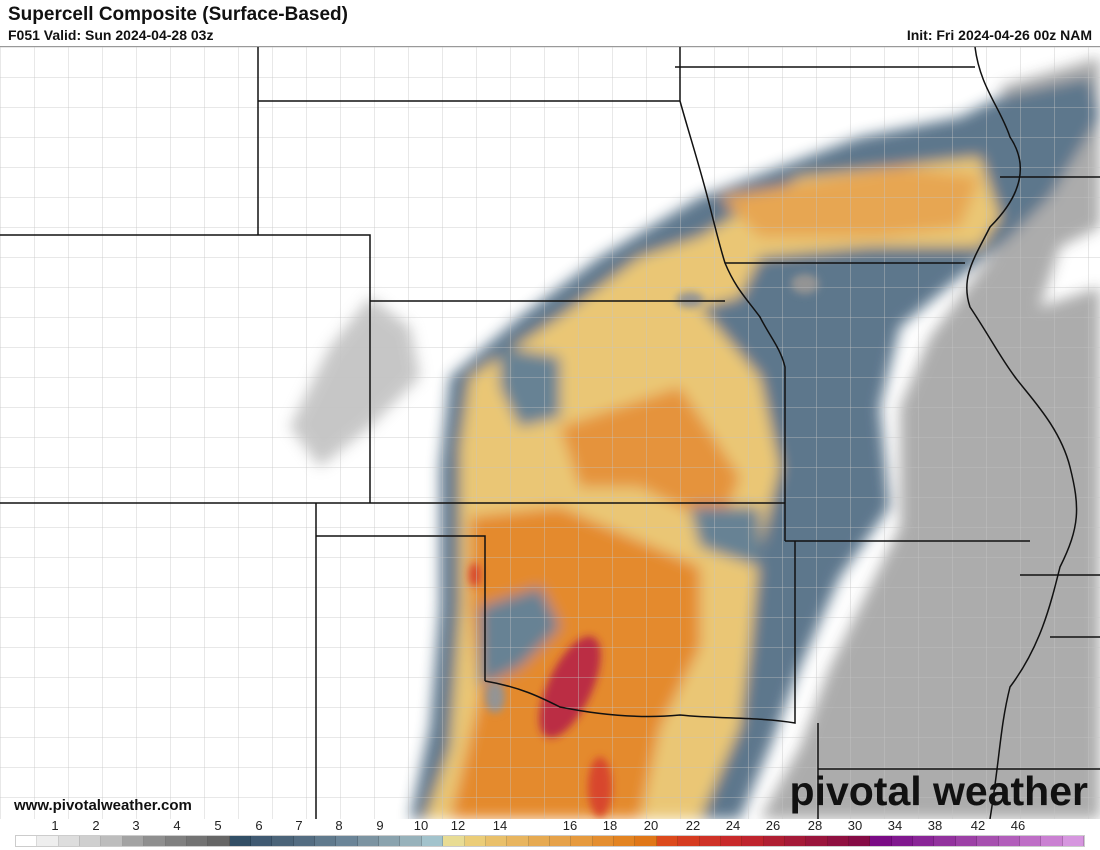 This screenshot has width=1100, height=850. What do you see at coordinates (96, 825) in the screenshot?
I see `colorbar-label: 2` at bounding box center [96, 825].